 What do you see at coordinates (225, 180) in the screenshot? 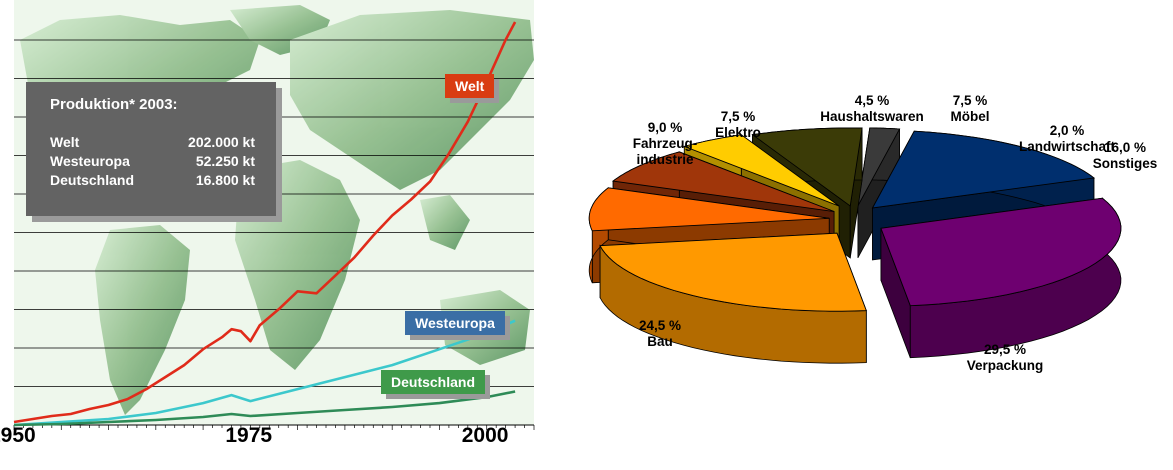
I see `info-row-value: 16.800 kt` at bounding box center [225, 180].